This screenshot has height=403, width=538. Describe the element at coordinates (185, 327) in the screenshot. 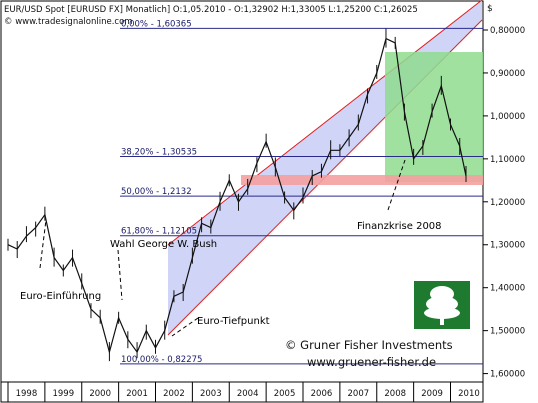

I see `euro-low-arrow` at that location.